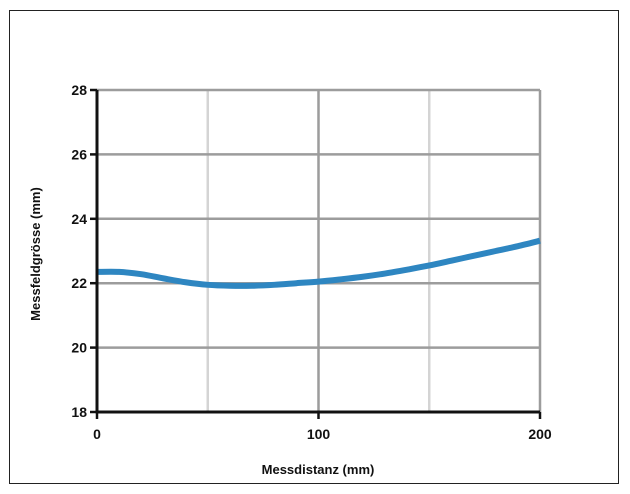 The width and height of the screenshot is (630, 494). Describe the element at coordinates (79, 412) in the screenshot. I see `y-tick-label-18: 18` at that location.